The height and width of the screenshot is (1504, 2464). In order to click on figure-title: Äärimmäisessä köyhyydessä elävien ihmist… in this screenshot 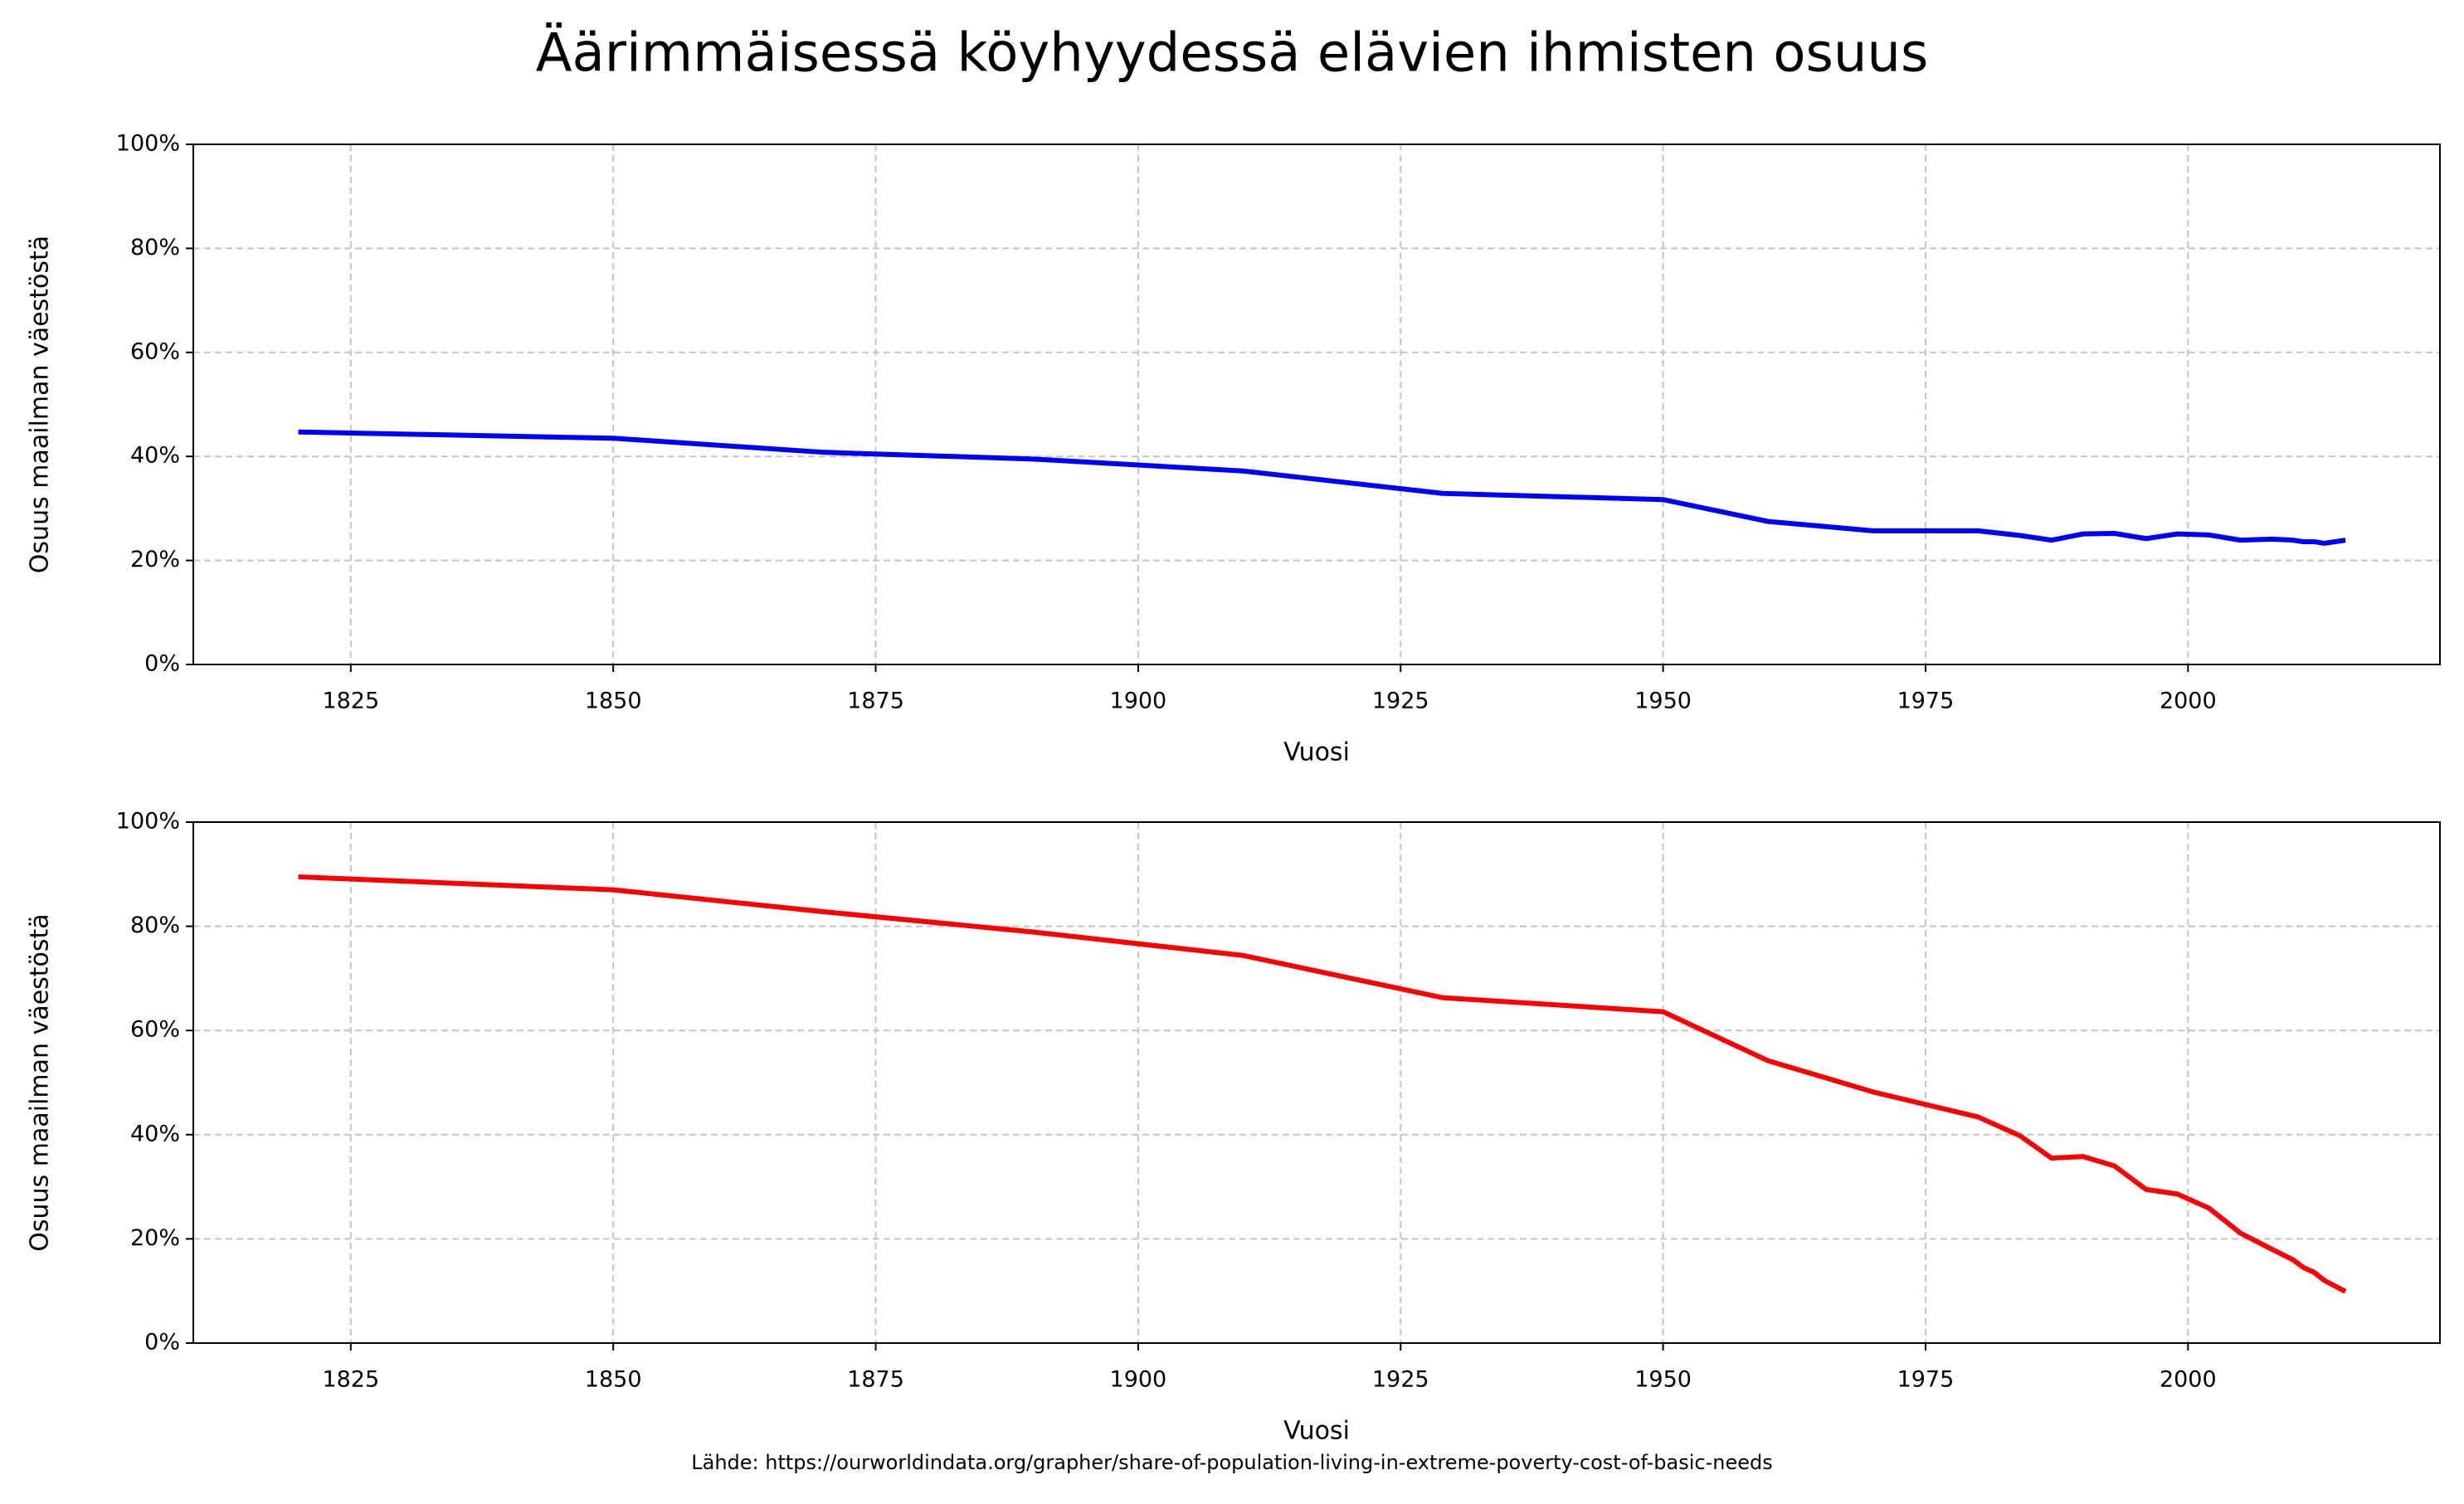, I will do `click(1232, 53)`.